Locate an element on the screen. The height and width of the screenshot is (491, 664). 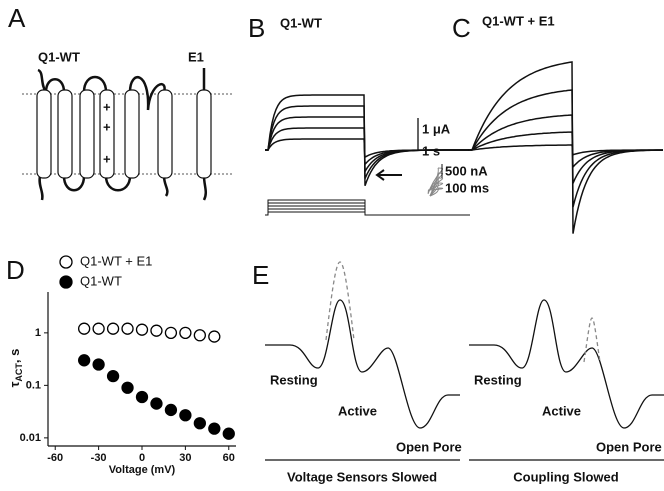
membrane-diagram is located at coordinates (127, 134).